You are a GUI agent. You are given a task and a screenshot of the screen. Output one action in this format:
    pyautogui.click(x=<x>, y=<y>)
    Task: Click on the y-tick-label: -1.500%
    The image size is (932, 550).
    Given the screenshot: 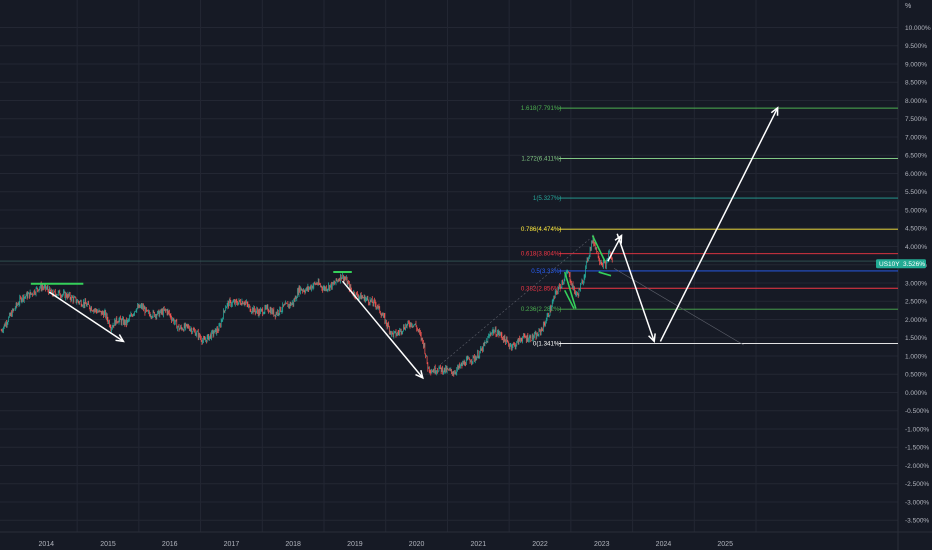 What is the action you would take?
    pyautogui.click(x=917, y=448)
    